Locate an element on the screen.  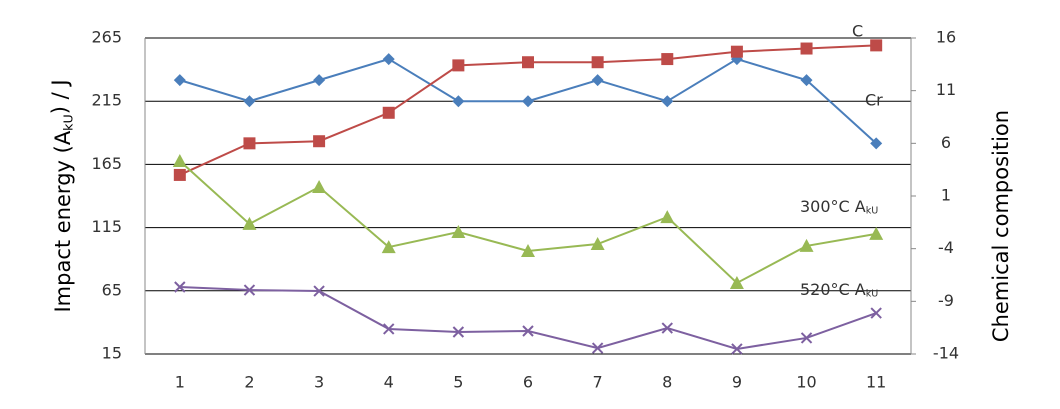
y2-axis-title: Chemical composition is located at coordinates (1001, 226).